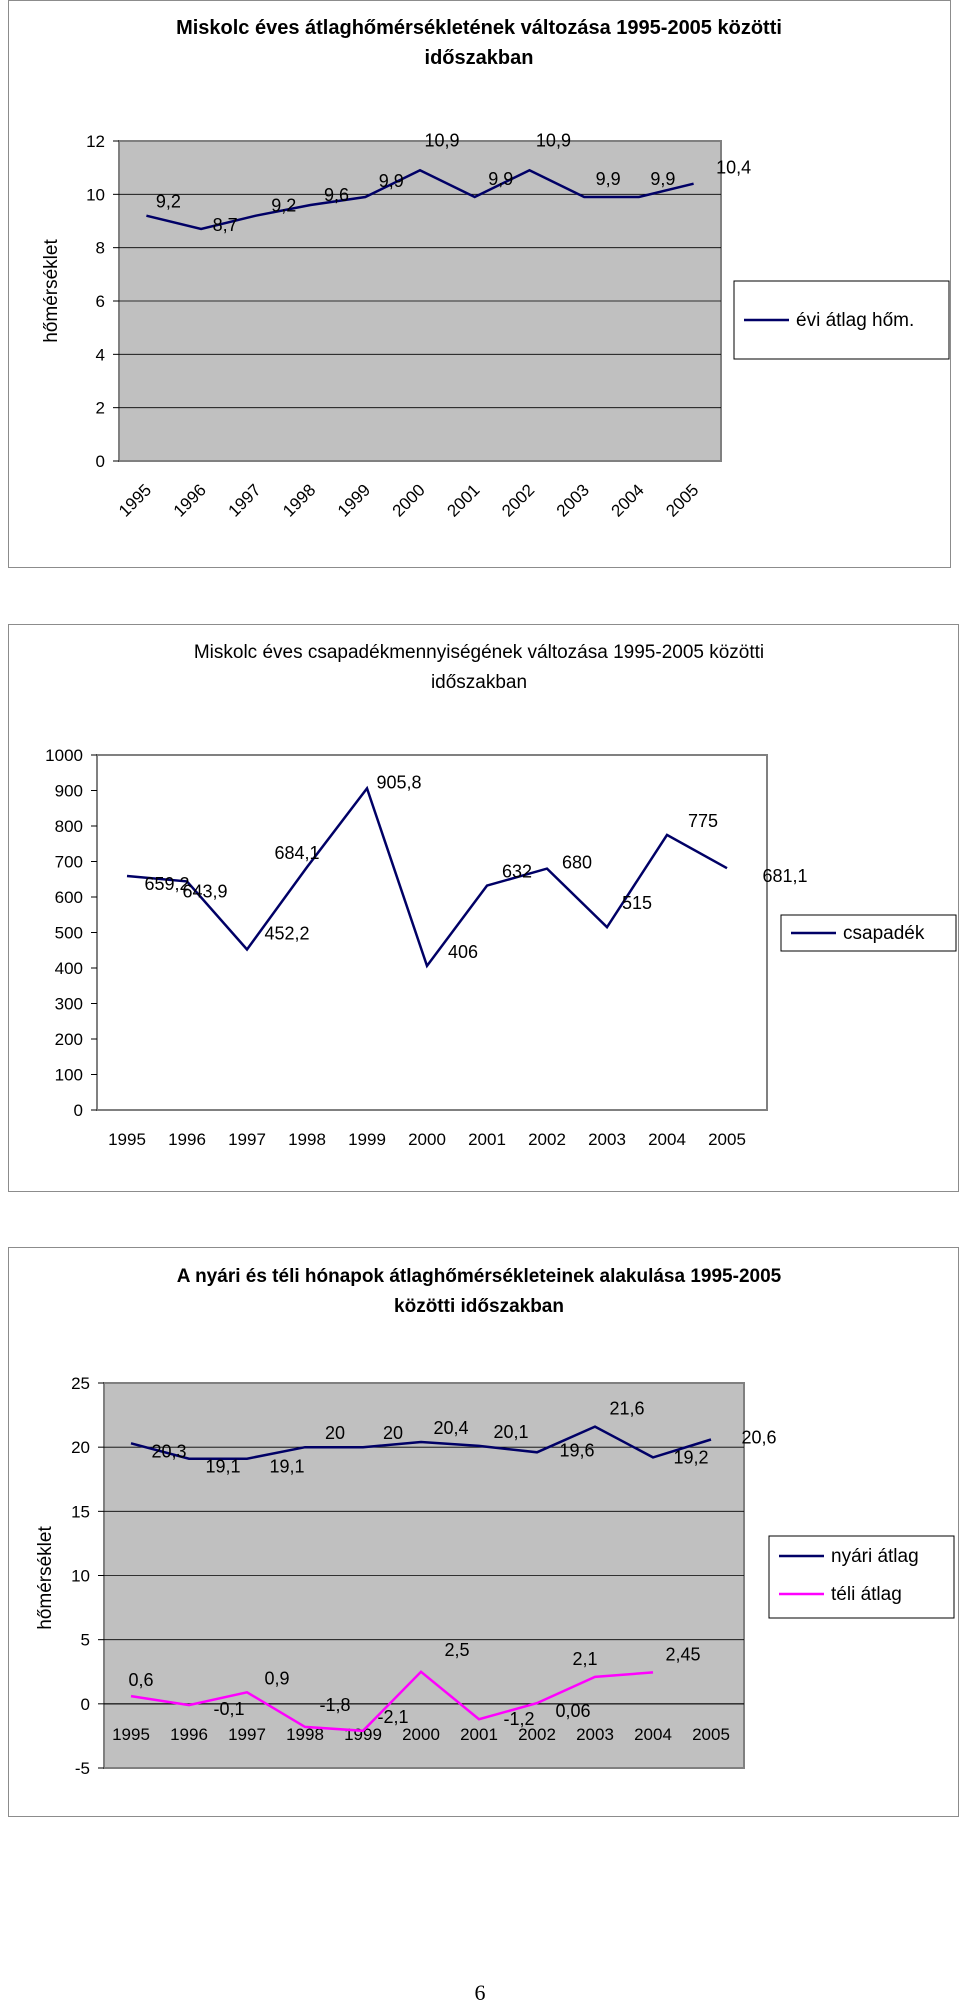 This screenshot has height=2010, width=960. I want to click on data-label: 9,6, so click(336, 195).